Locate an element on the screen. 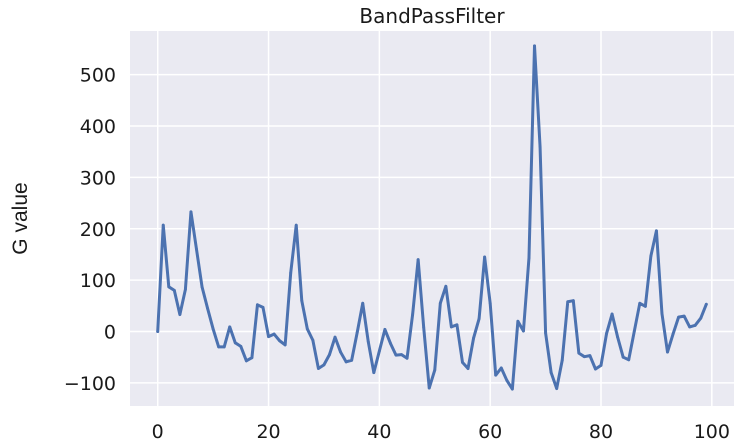  x-tick-label: 60 is located at coordinates (490, 432).